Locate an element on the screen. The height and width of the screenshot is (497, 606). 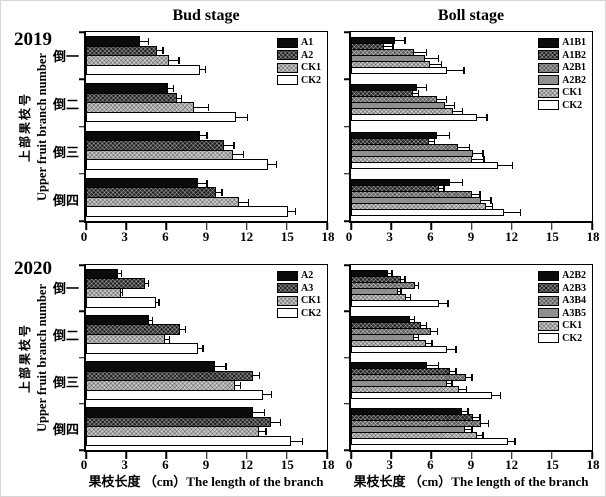
x-tick-label: 6 is located at coordinates (165, 236).